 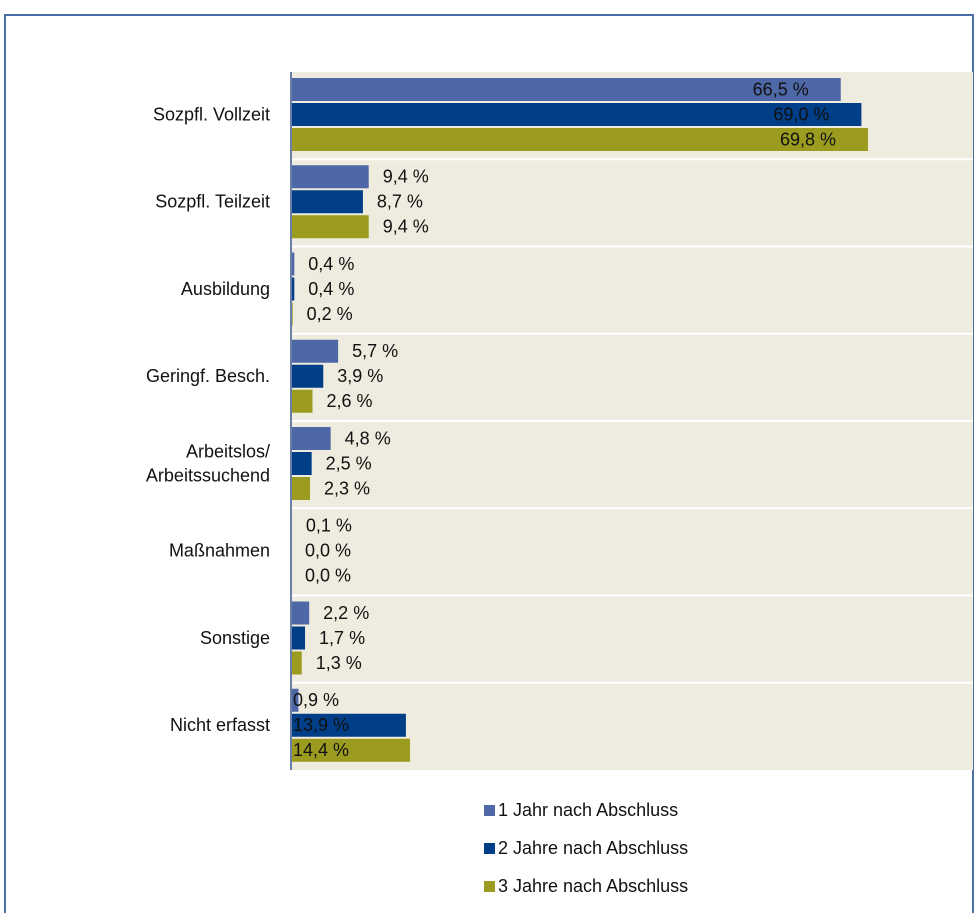 I want to click on data-label: 0,9 %, so click(x=316, y=700).